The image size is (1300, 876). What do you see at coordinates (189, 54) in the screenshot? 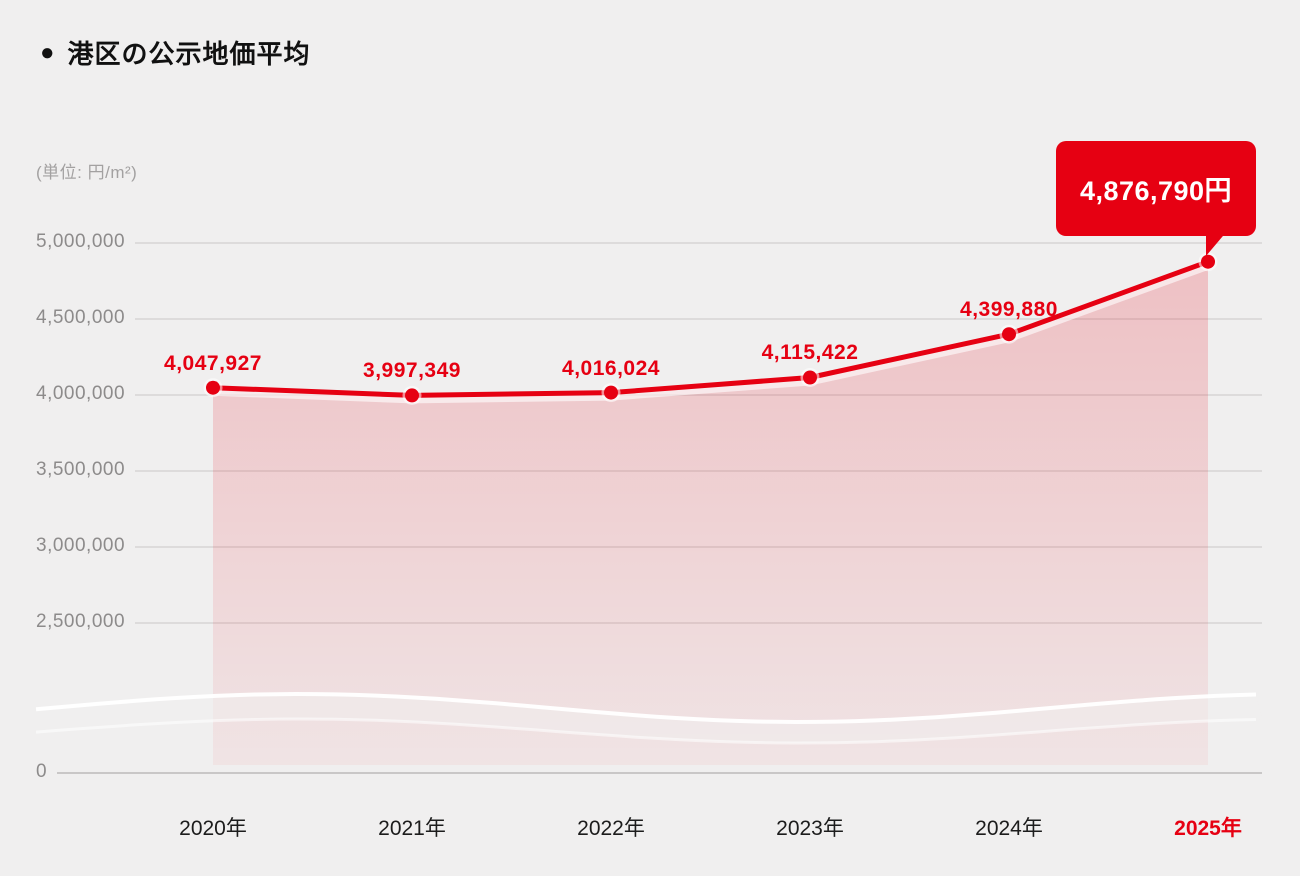
I see `page-title: 港区の公示地価平均` at bounding box center [189, 54].